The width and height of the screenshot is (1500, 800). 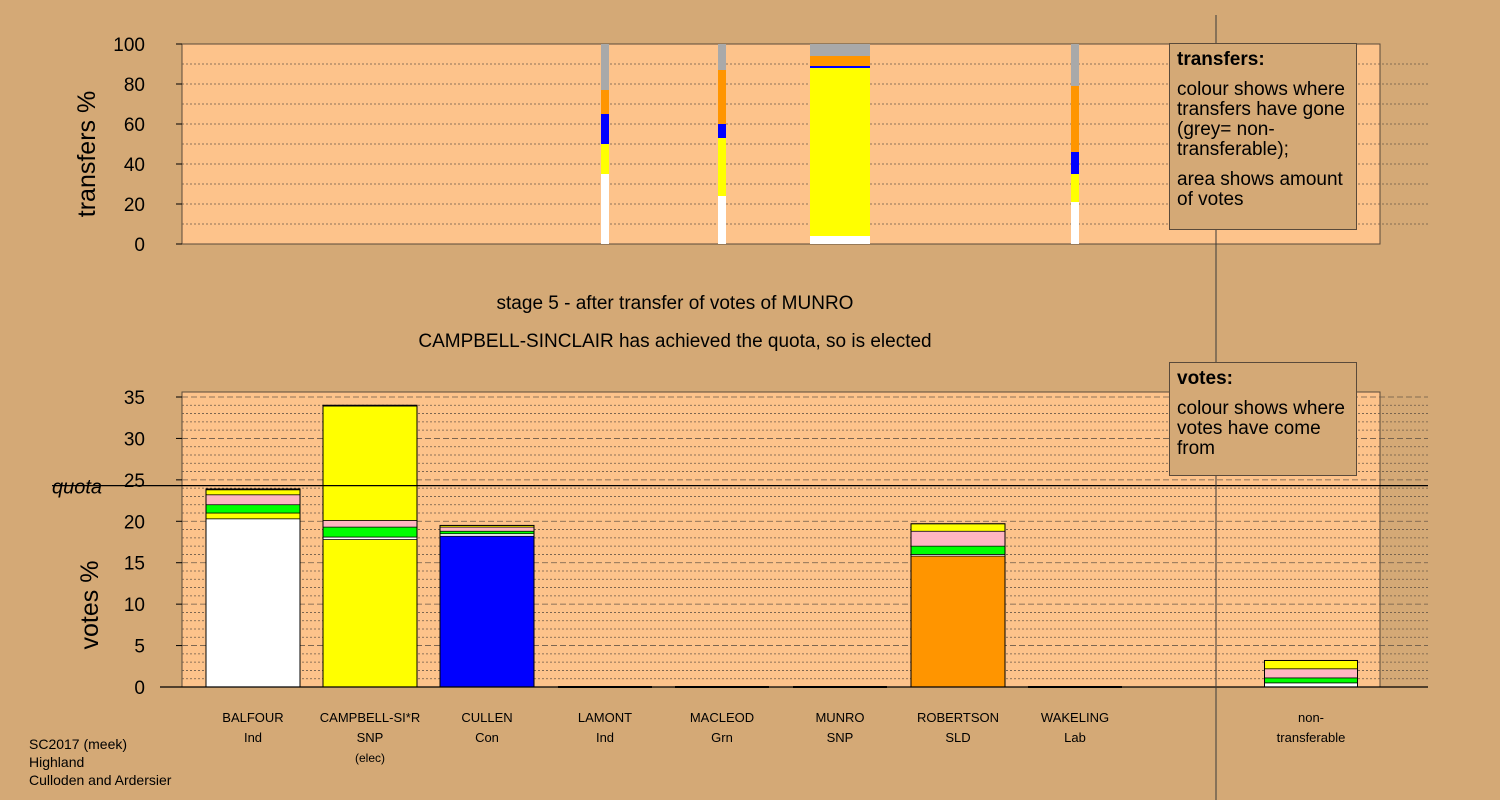 I want to click on candidate-name: BALFOUR, so click(x=252, y=717).